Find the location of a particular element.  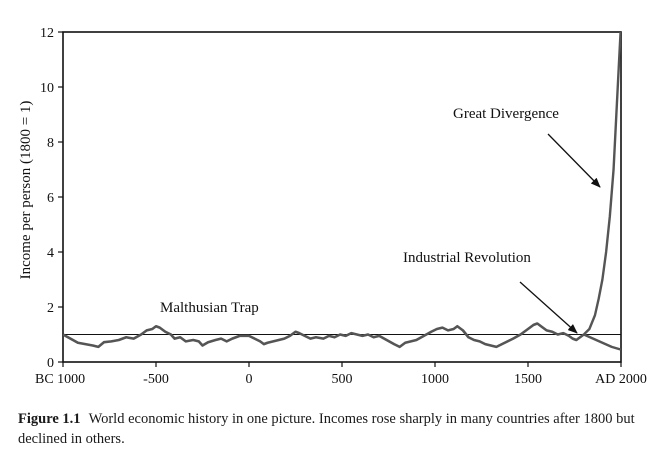

x-tick-label: 1000 is located at coordinates (435, 379).